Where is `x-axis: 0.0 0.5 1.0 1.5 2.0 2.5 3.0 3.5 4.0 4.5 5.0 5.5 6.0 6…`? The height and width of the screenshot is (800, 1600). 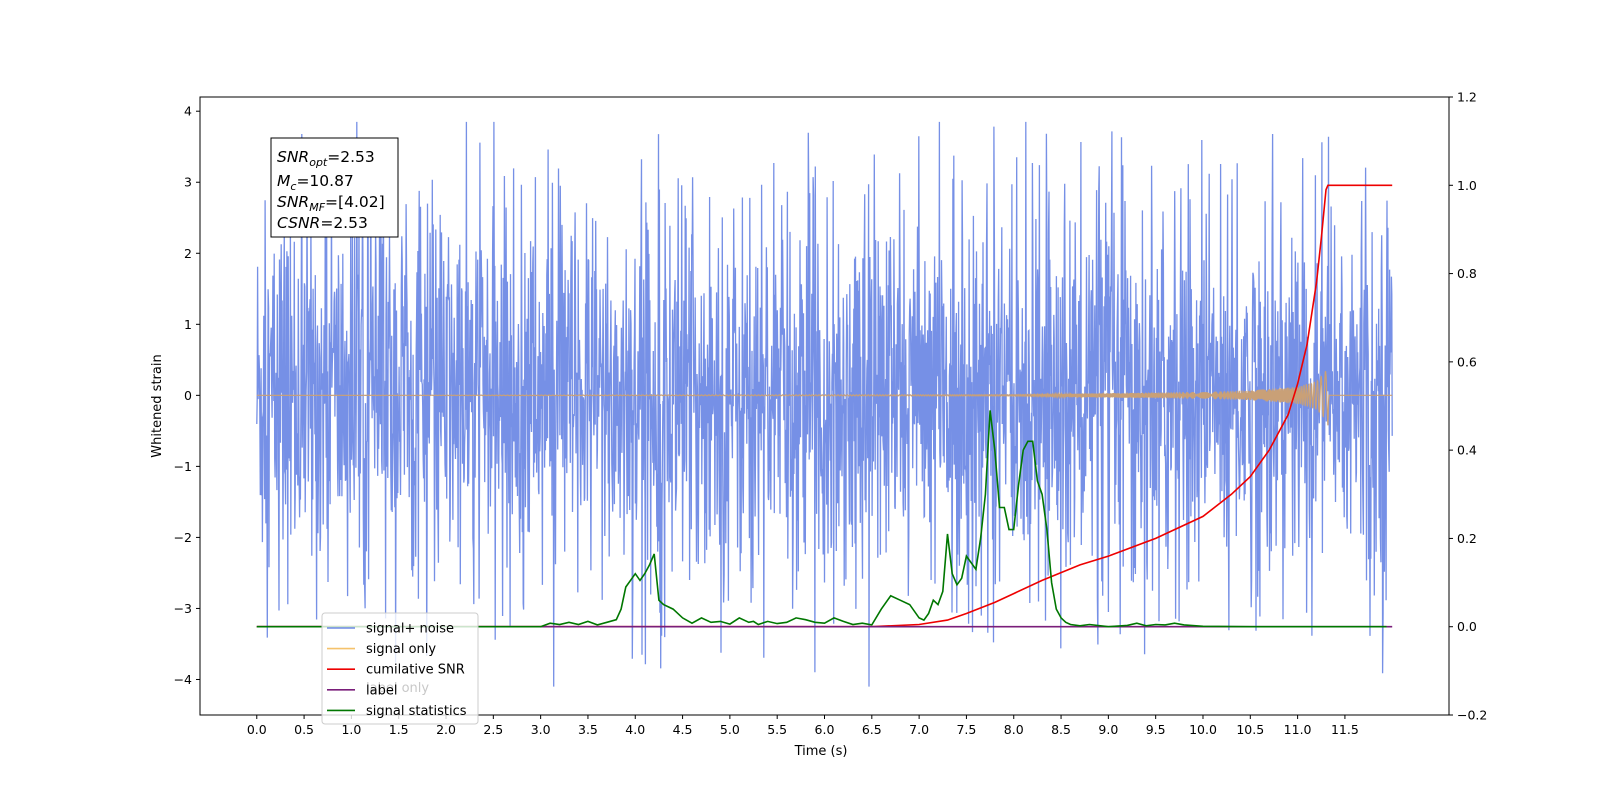 x-axis: 0.0 0.5 1.0 1.5 2.0 2.5 3.0 3.5 4.0 4.5 5.0 5.5 6.0 6… is located at coordinates (803, 726).